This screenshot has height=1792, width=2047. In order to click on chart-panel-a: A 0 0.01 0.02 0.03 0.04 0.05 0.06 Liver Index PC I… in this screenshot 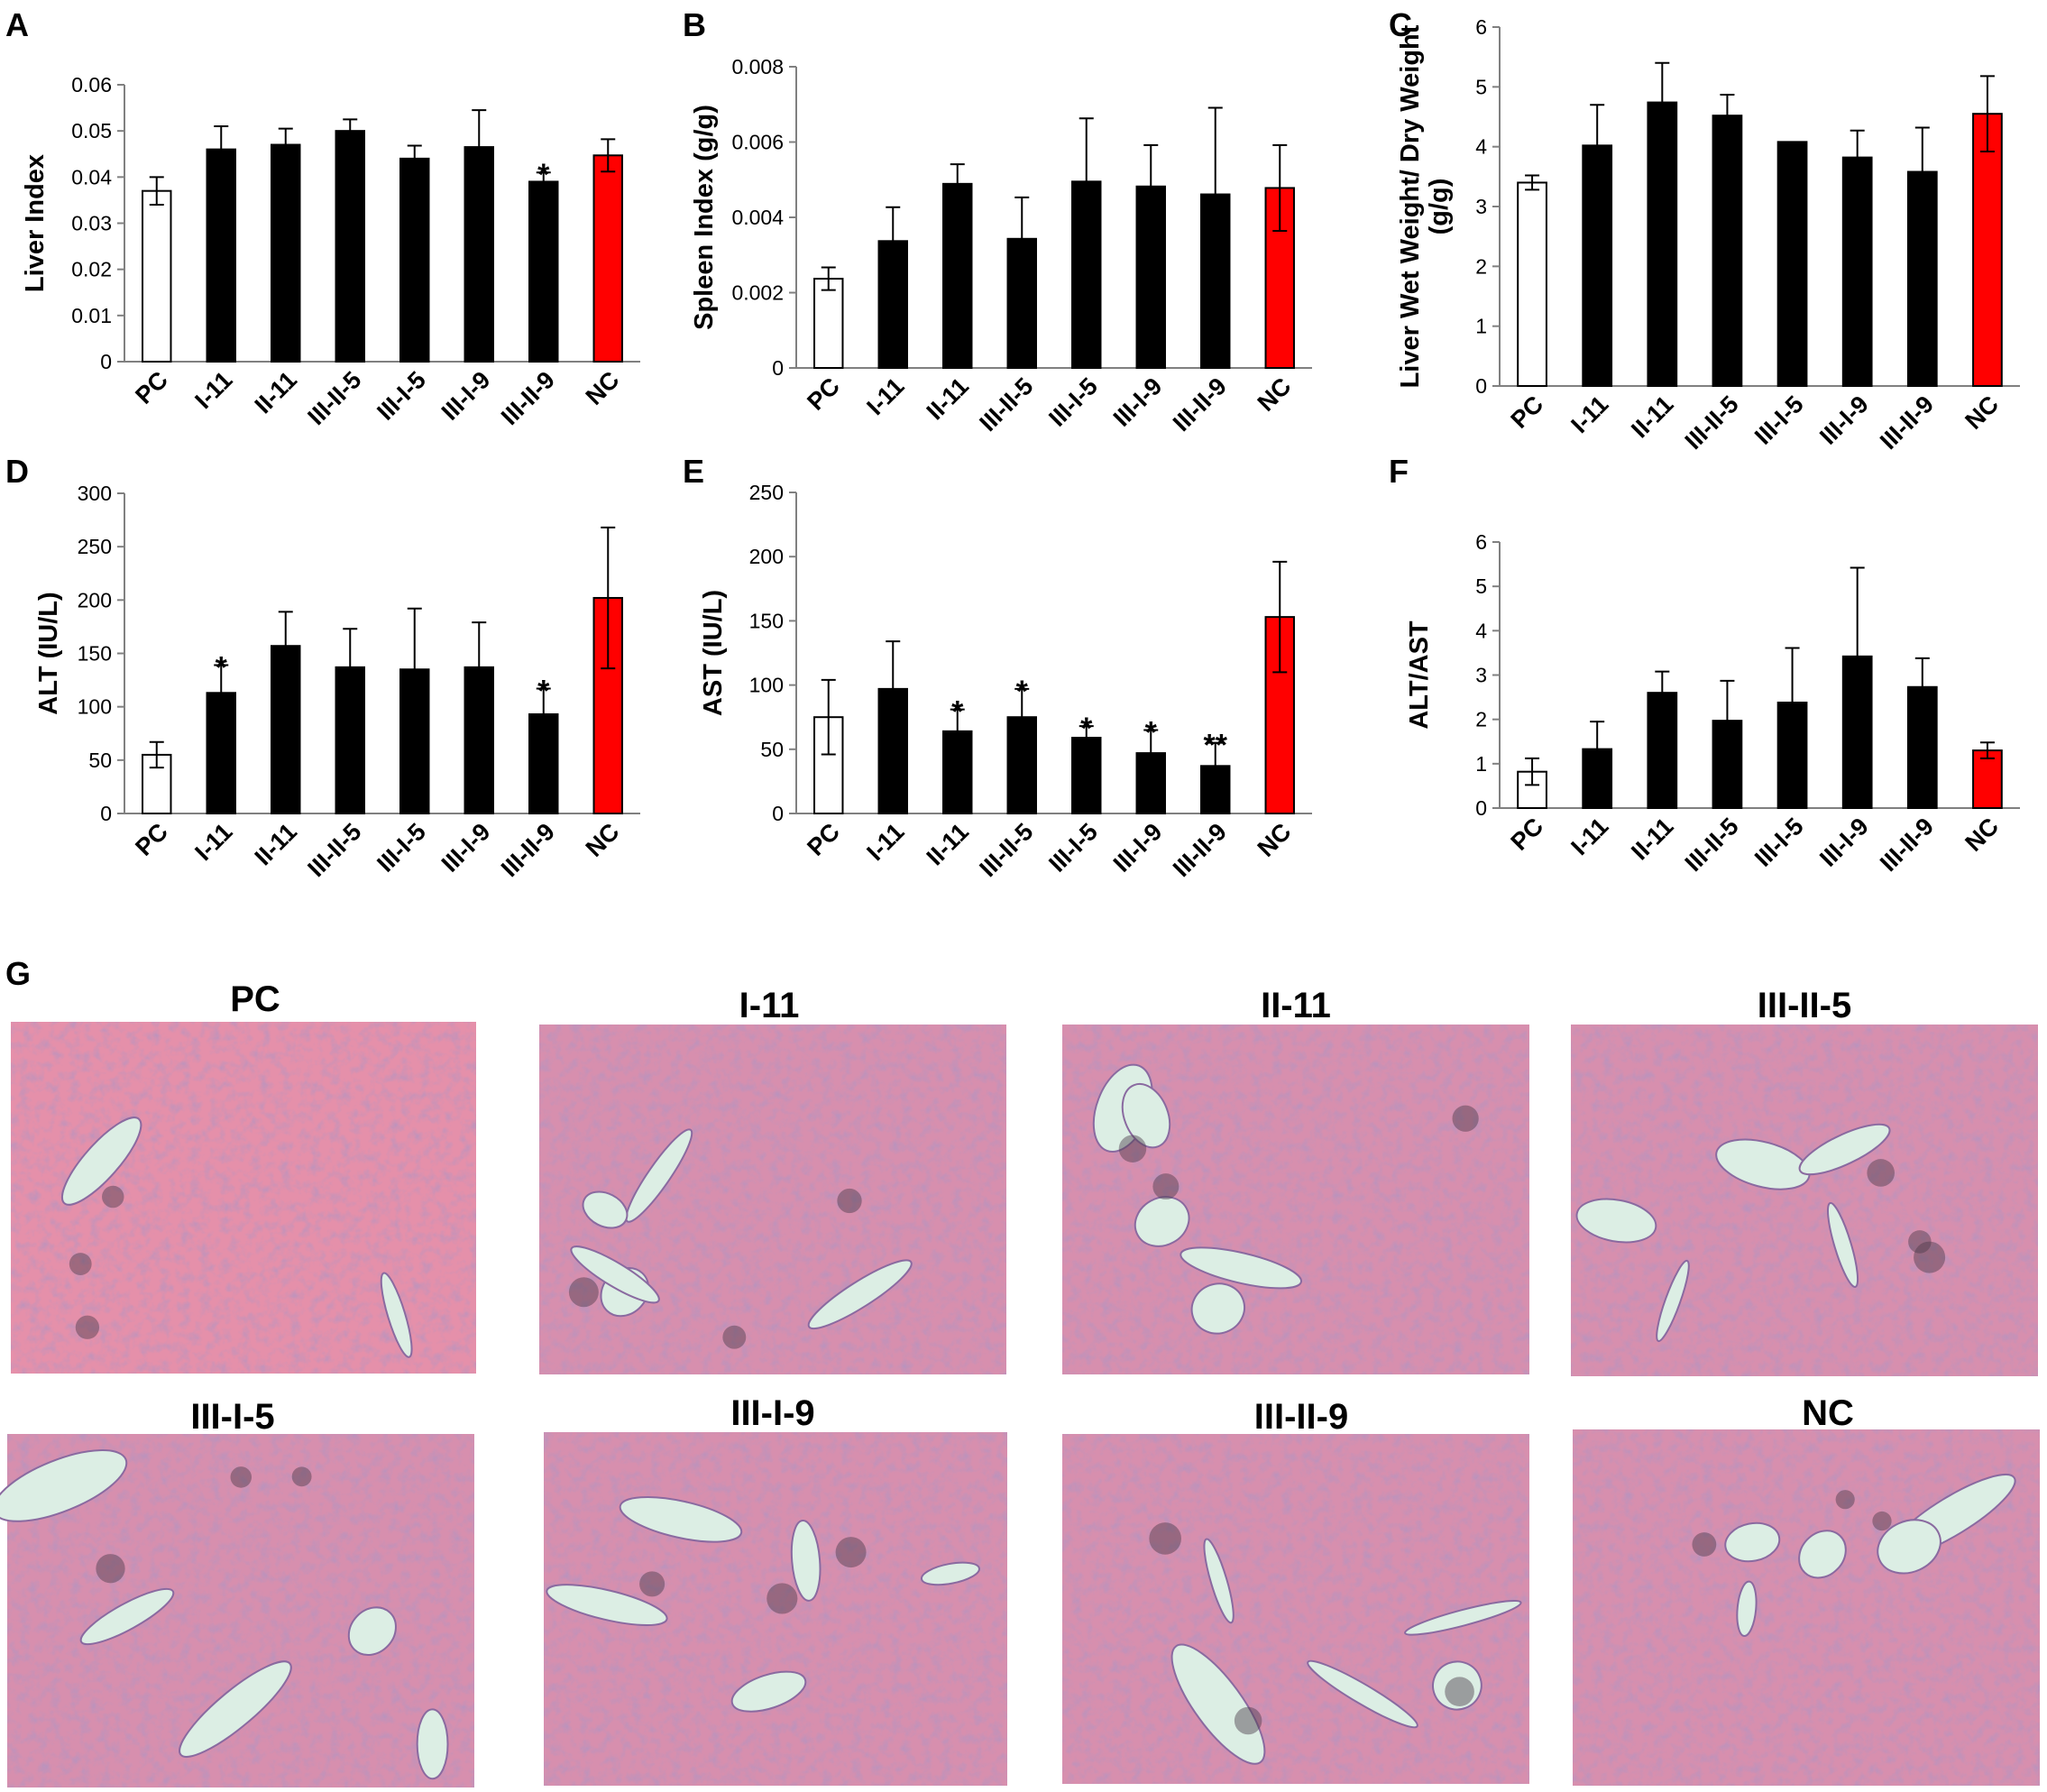, I will do `click(322, 218)`.